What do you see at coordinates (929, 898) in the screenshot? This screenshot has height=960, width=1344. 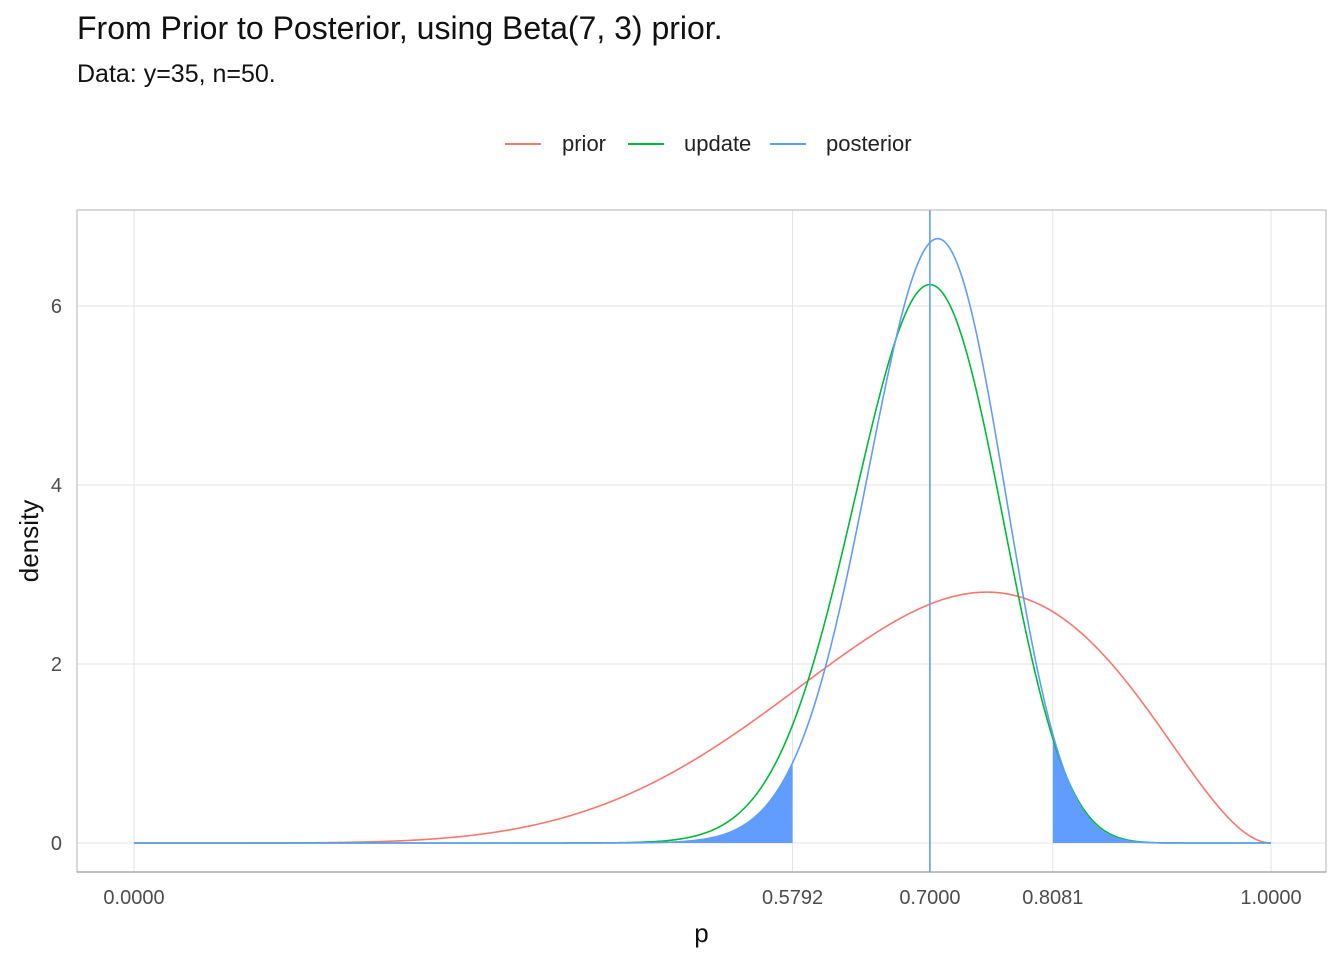 I see `x-tick-label: 0.7000` at bounding box center [929, 898].